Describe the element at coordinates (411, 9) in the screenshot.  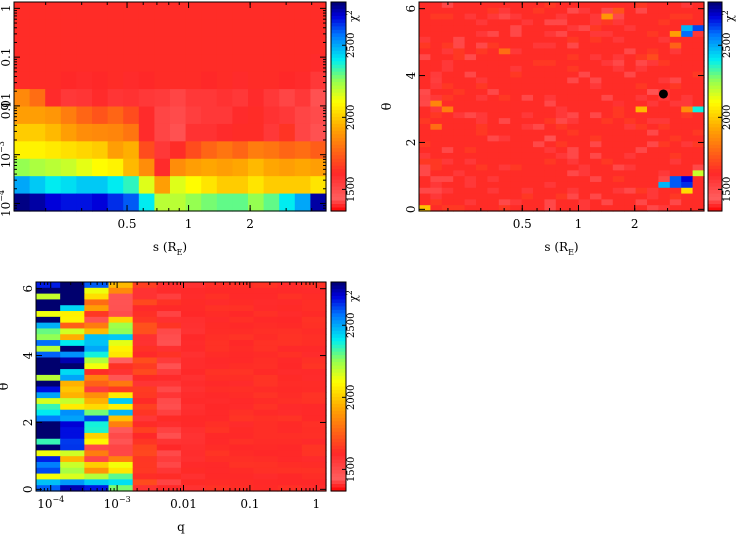
I see `y-tick-label: 6` at that location.